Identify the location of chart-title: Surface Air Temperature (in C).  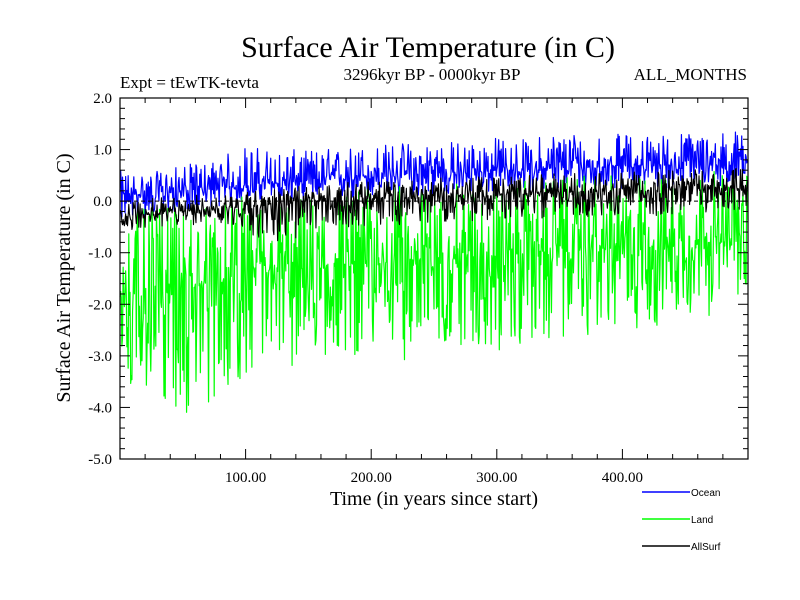
(428, 47).